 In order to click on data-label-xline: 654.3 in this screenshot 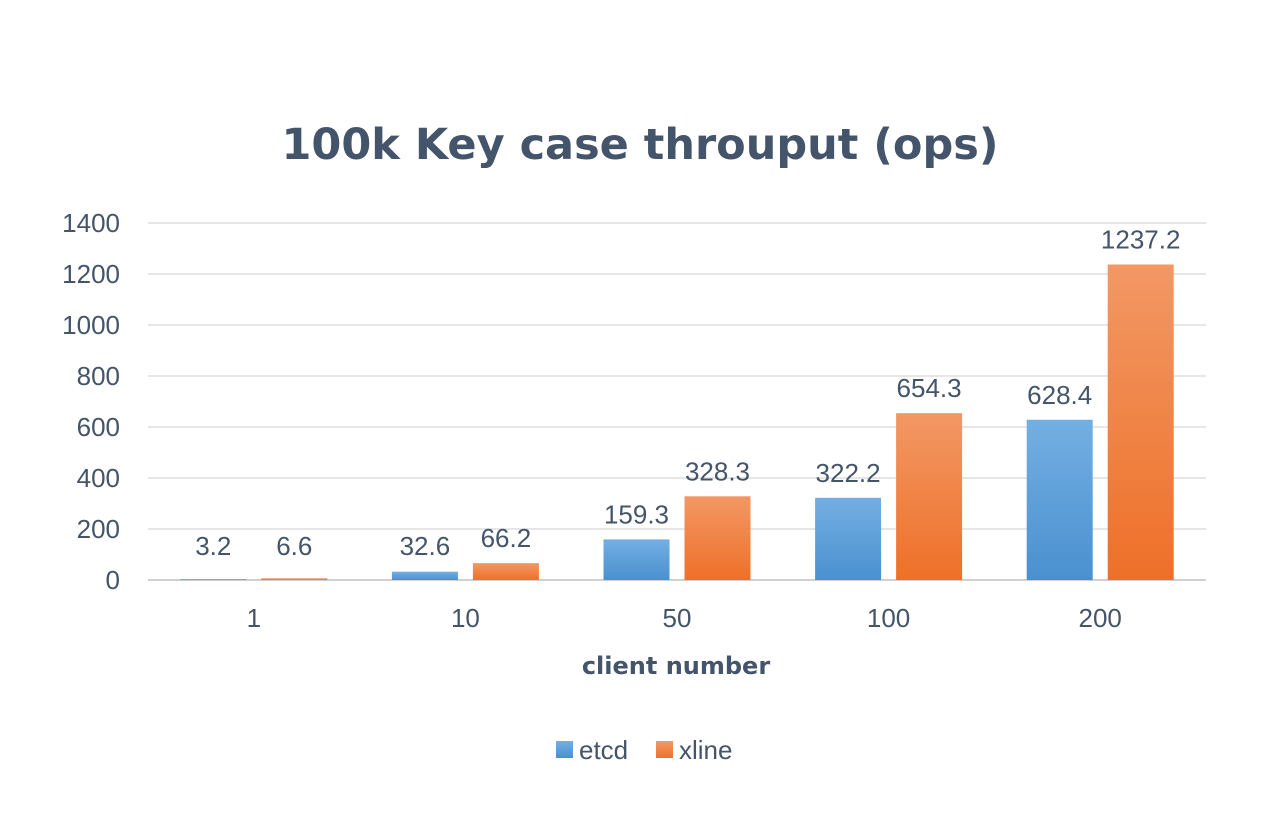, I will do `click(929, 388)`.